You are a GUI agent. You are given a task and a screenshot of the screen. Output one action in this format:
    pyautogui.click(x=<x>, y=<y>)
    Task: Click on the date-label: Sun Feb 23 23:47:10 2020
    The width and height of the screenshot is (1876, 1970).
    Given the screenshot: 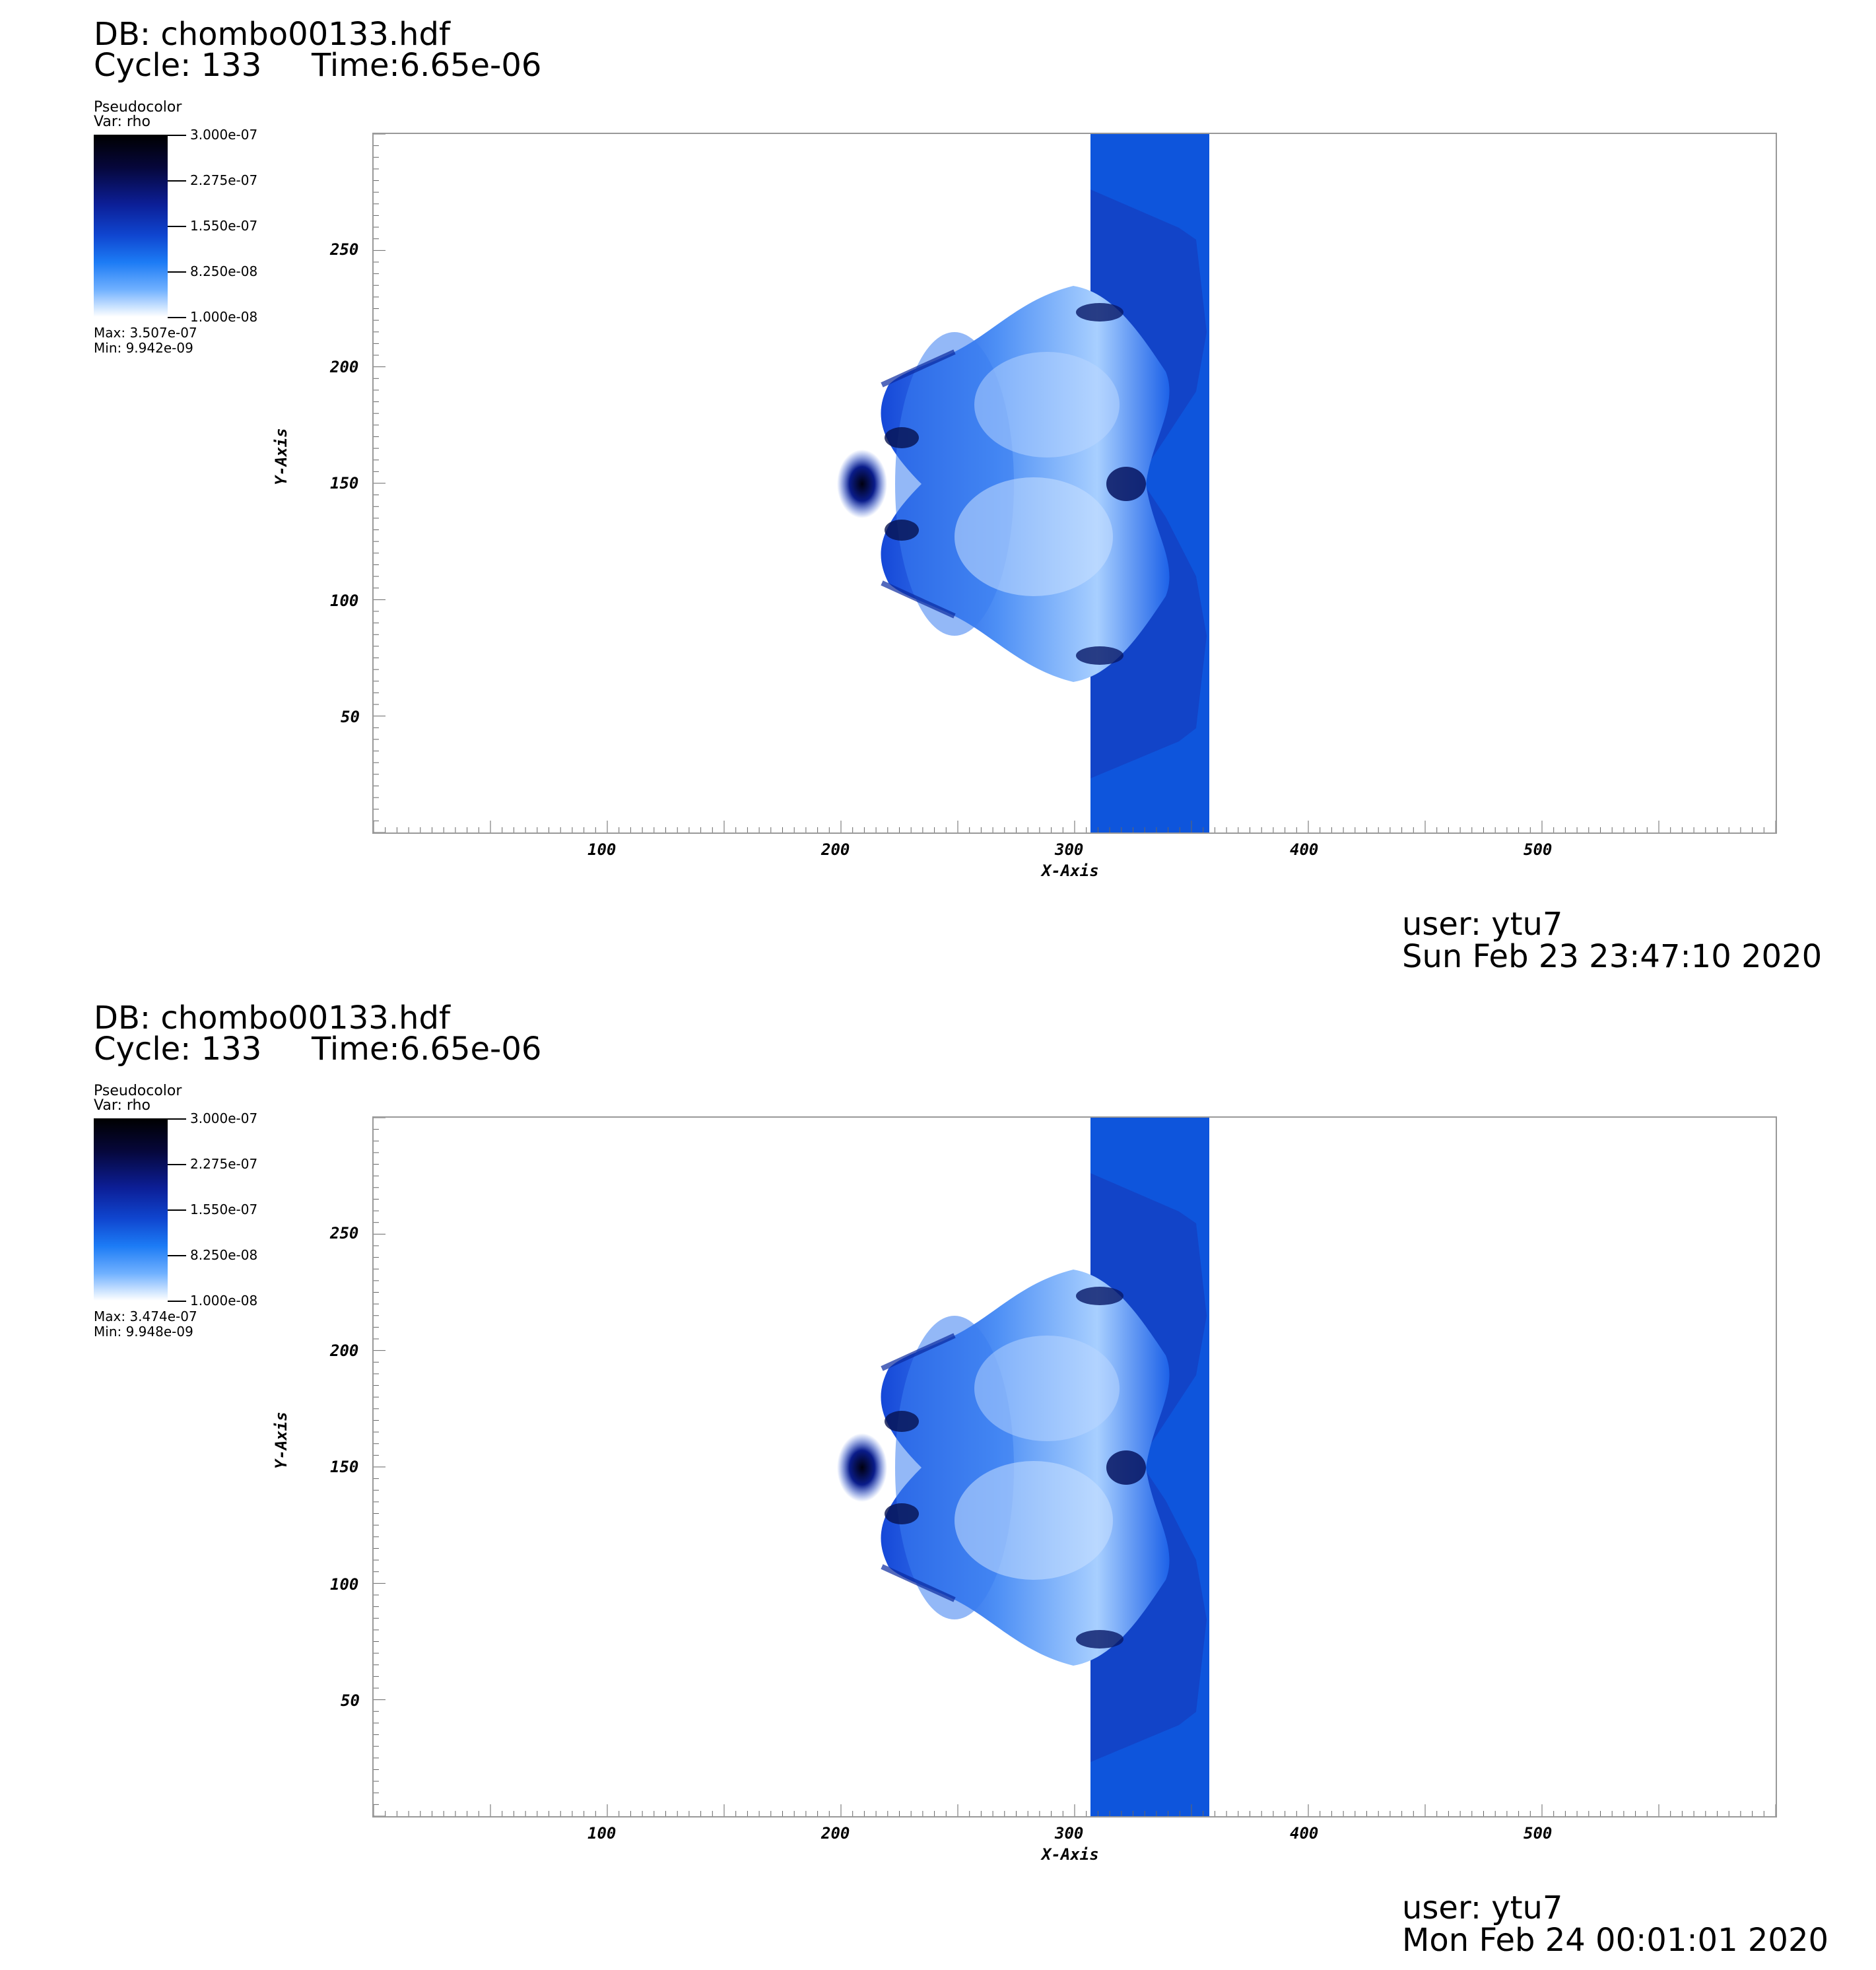 What is the action you would take?
    pyautogui.click(x=1612, y=957)
    